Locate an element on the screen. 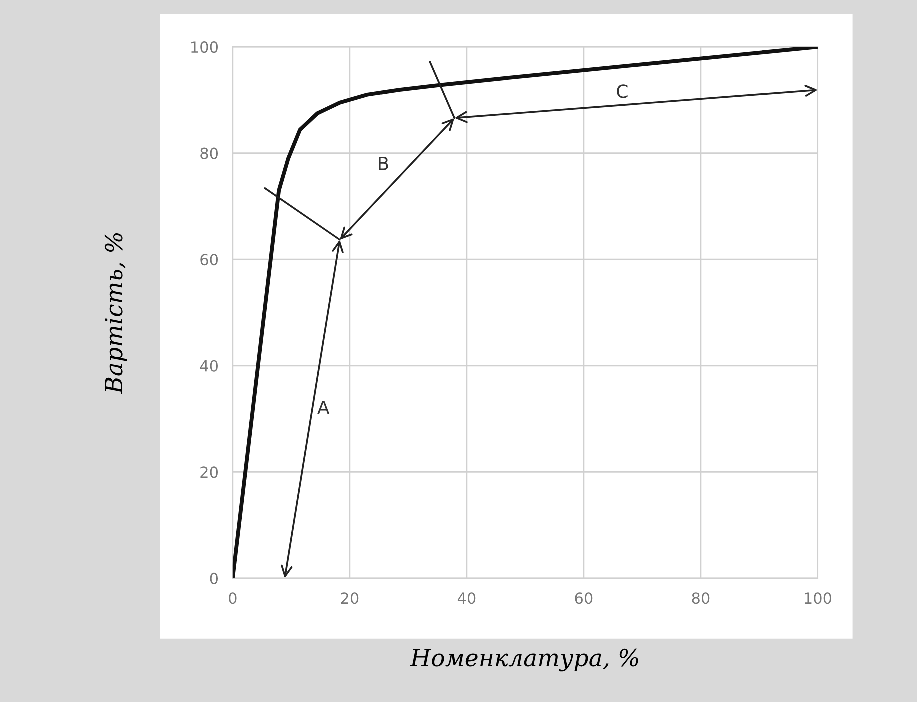 The height and width of the screenshot is (702, 917). annotation: A is located at coordinates (324, 407).